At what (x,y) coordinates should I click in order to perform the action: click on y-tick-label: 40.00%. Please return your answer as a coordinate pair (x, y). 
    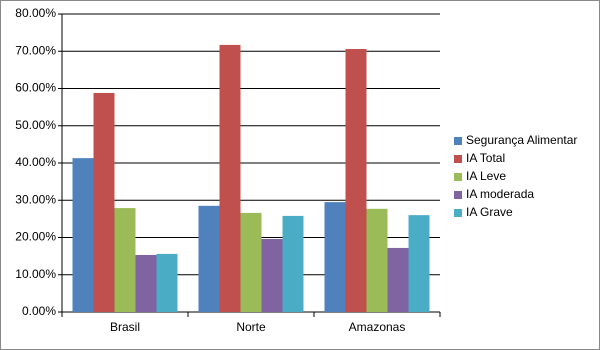
    Looking at the image, I should click on (35, 162).